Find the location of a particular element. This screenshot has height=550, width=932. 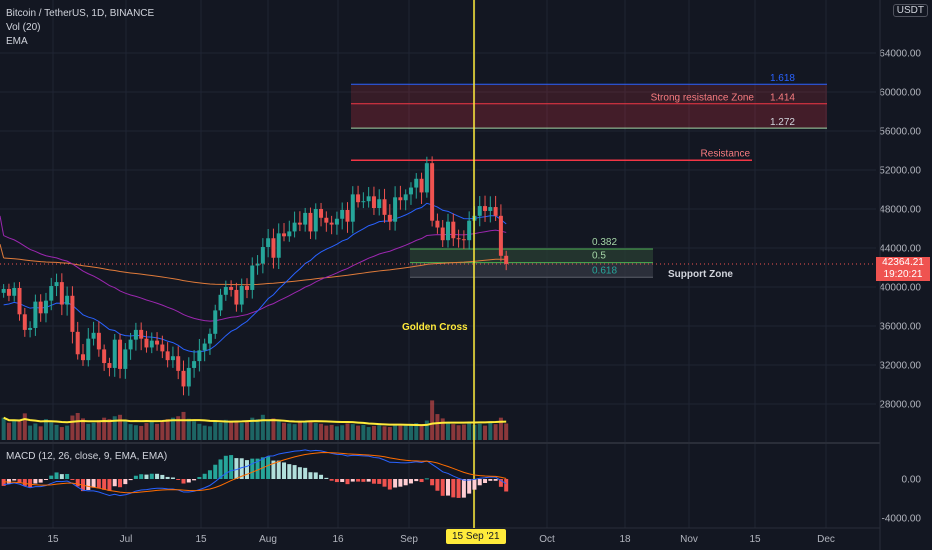

ema-legend: EMA is located at coordinates (17, 41).